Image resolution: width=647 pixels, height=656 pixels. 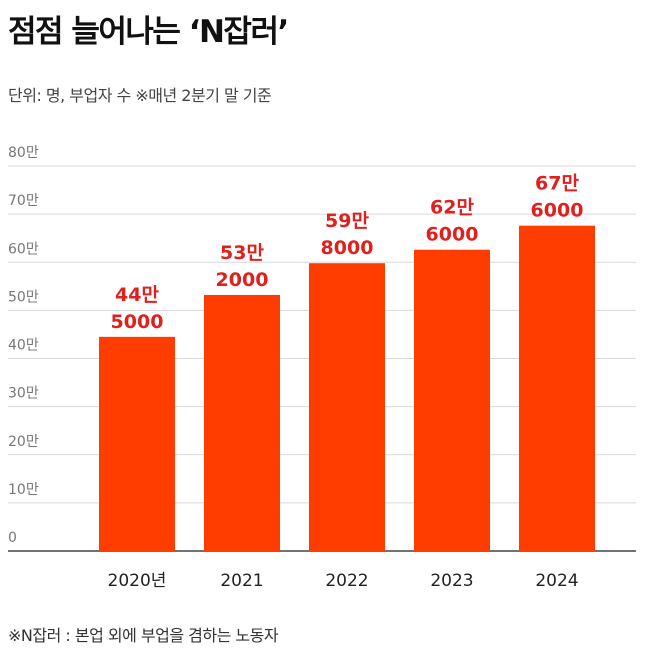 I want to click on x-tick-label: 2022, so click(x=346, y=581).